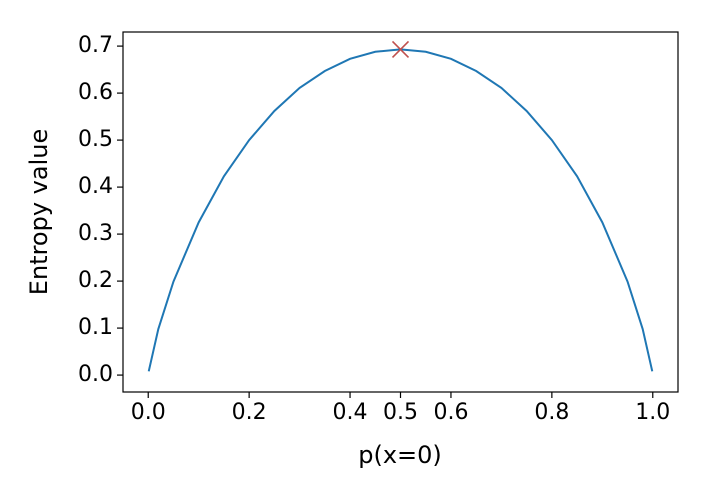 Image resolution: width=705 pixels, height=490 pixels. I want to click on x-tick-label: 0.5, so click(400, 412).